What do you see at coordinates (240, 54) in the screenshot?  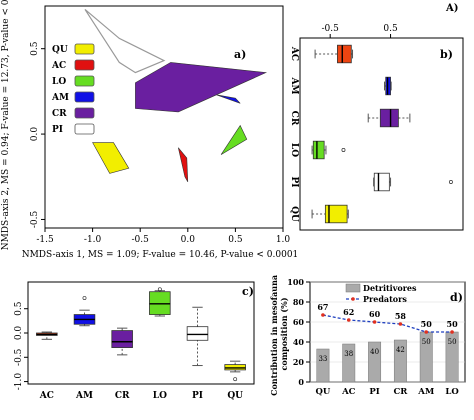 I see `nmds-panel-label: a)` at bounding box center [240, 54].